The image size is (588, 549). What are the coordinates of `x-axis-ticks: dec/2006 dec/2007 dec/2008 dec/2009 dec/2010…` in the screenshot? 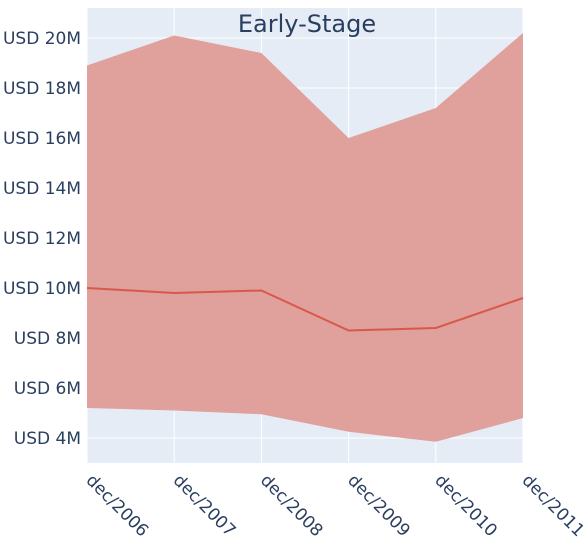 It's located at (335, 506).